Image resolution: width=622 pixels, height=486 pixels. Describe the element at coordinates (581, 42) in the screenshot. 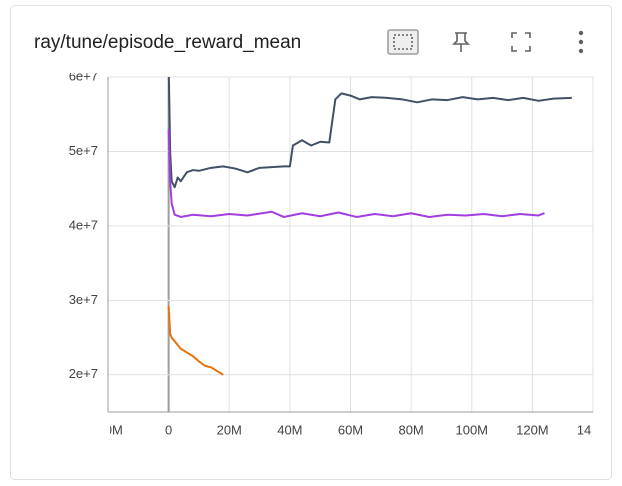

I see `more-button` at that location.